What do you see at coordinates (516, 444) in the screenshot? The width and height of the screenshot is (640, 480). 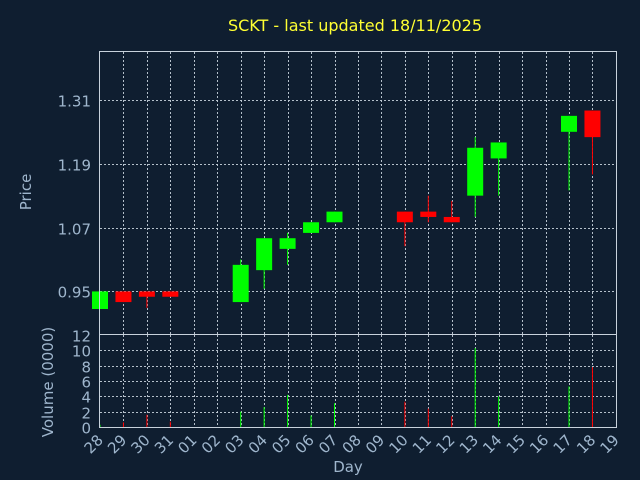 I see `day-tick-label: 15` at bounding box center [516, 444].